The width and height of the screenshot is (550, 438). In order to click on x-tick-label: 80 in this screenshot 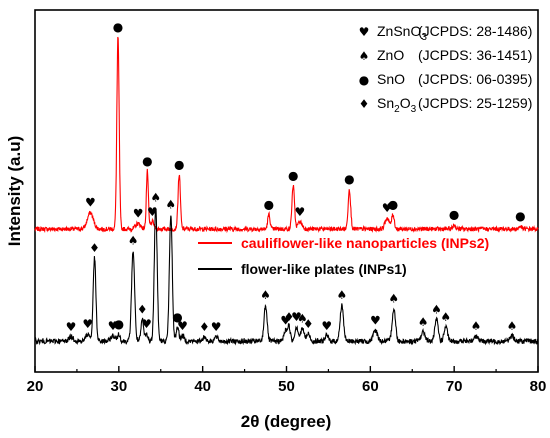, I will do `click(538, 386)`.